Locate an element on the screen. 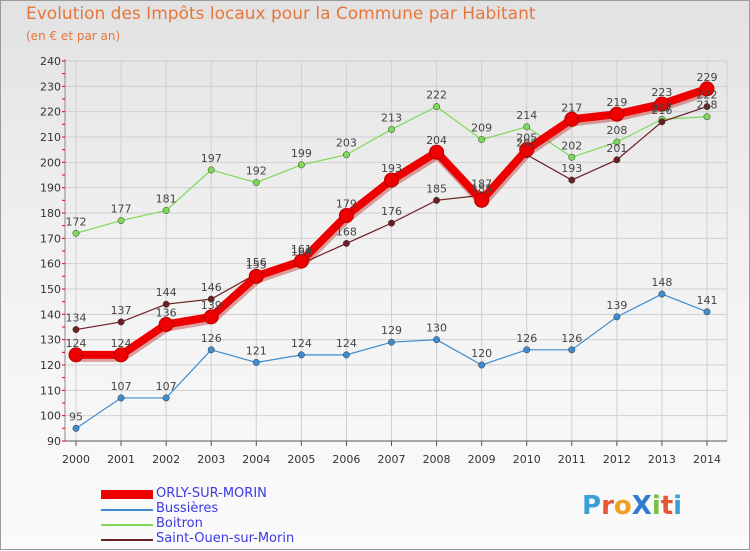 The width and height of the screenshot is (750, 551). data-label: 172 is located at coordinates (76, 221).